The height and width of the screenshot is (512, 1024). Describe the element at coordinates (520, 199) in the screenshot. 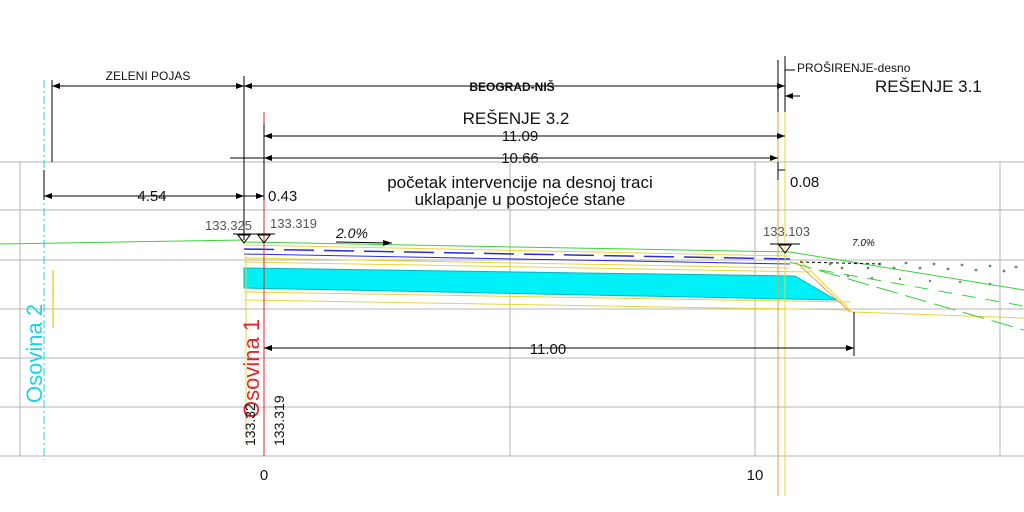

I see `note-line-2: uklapanje u postojeće stane` at that location.